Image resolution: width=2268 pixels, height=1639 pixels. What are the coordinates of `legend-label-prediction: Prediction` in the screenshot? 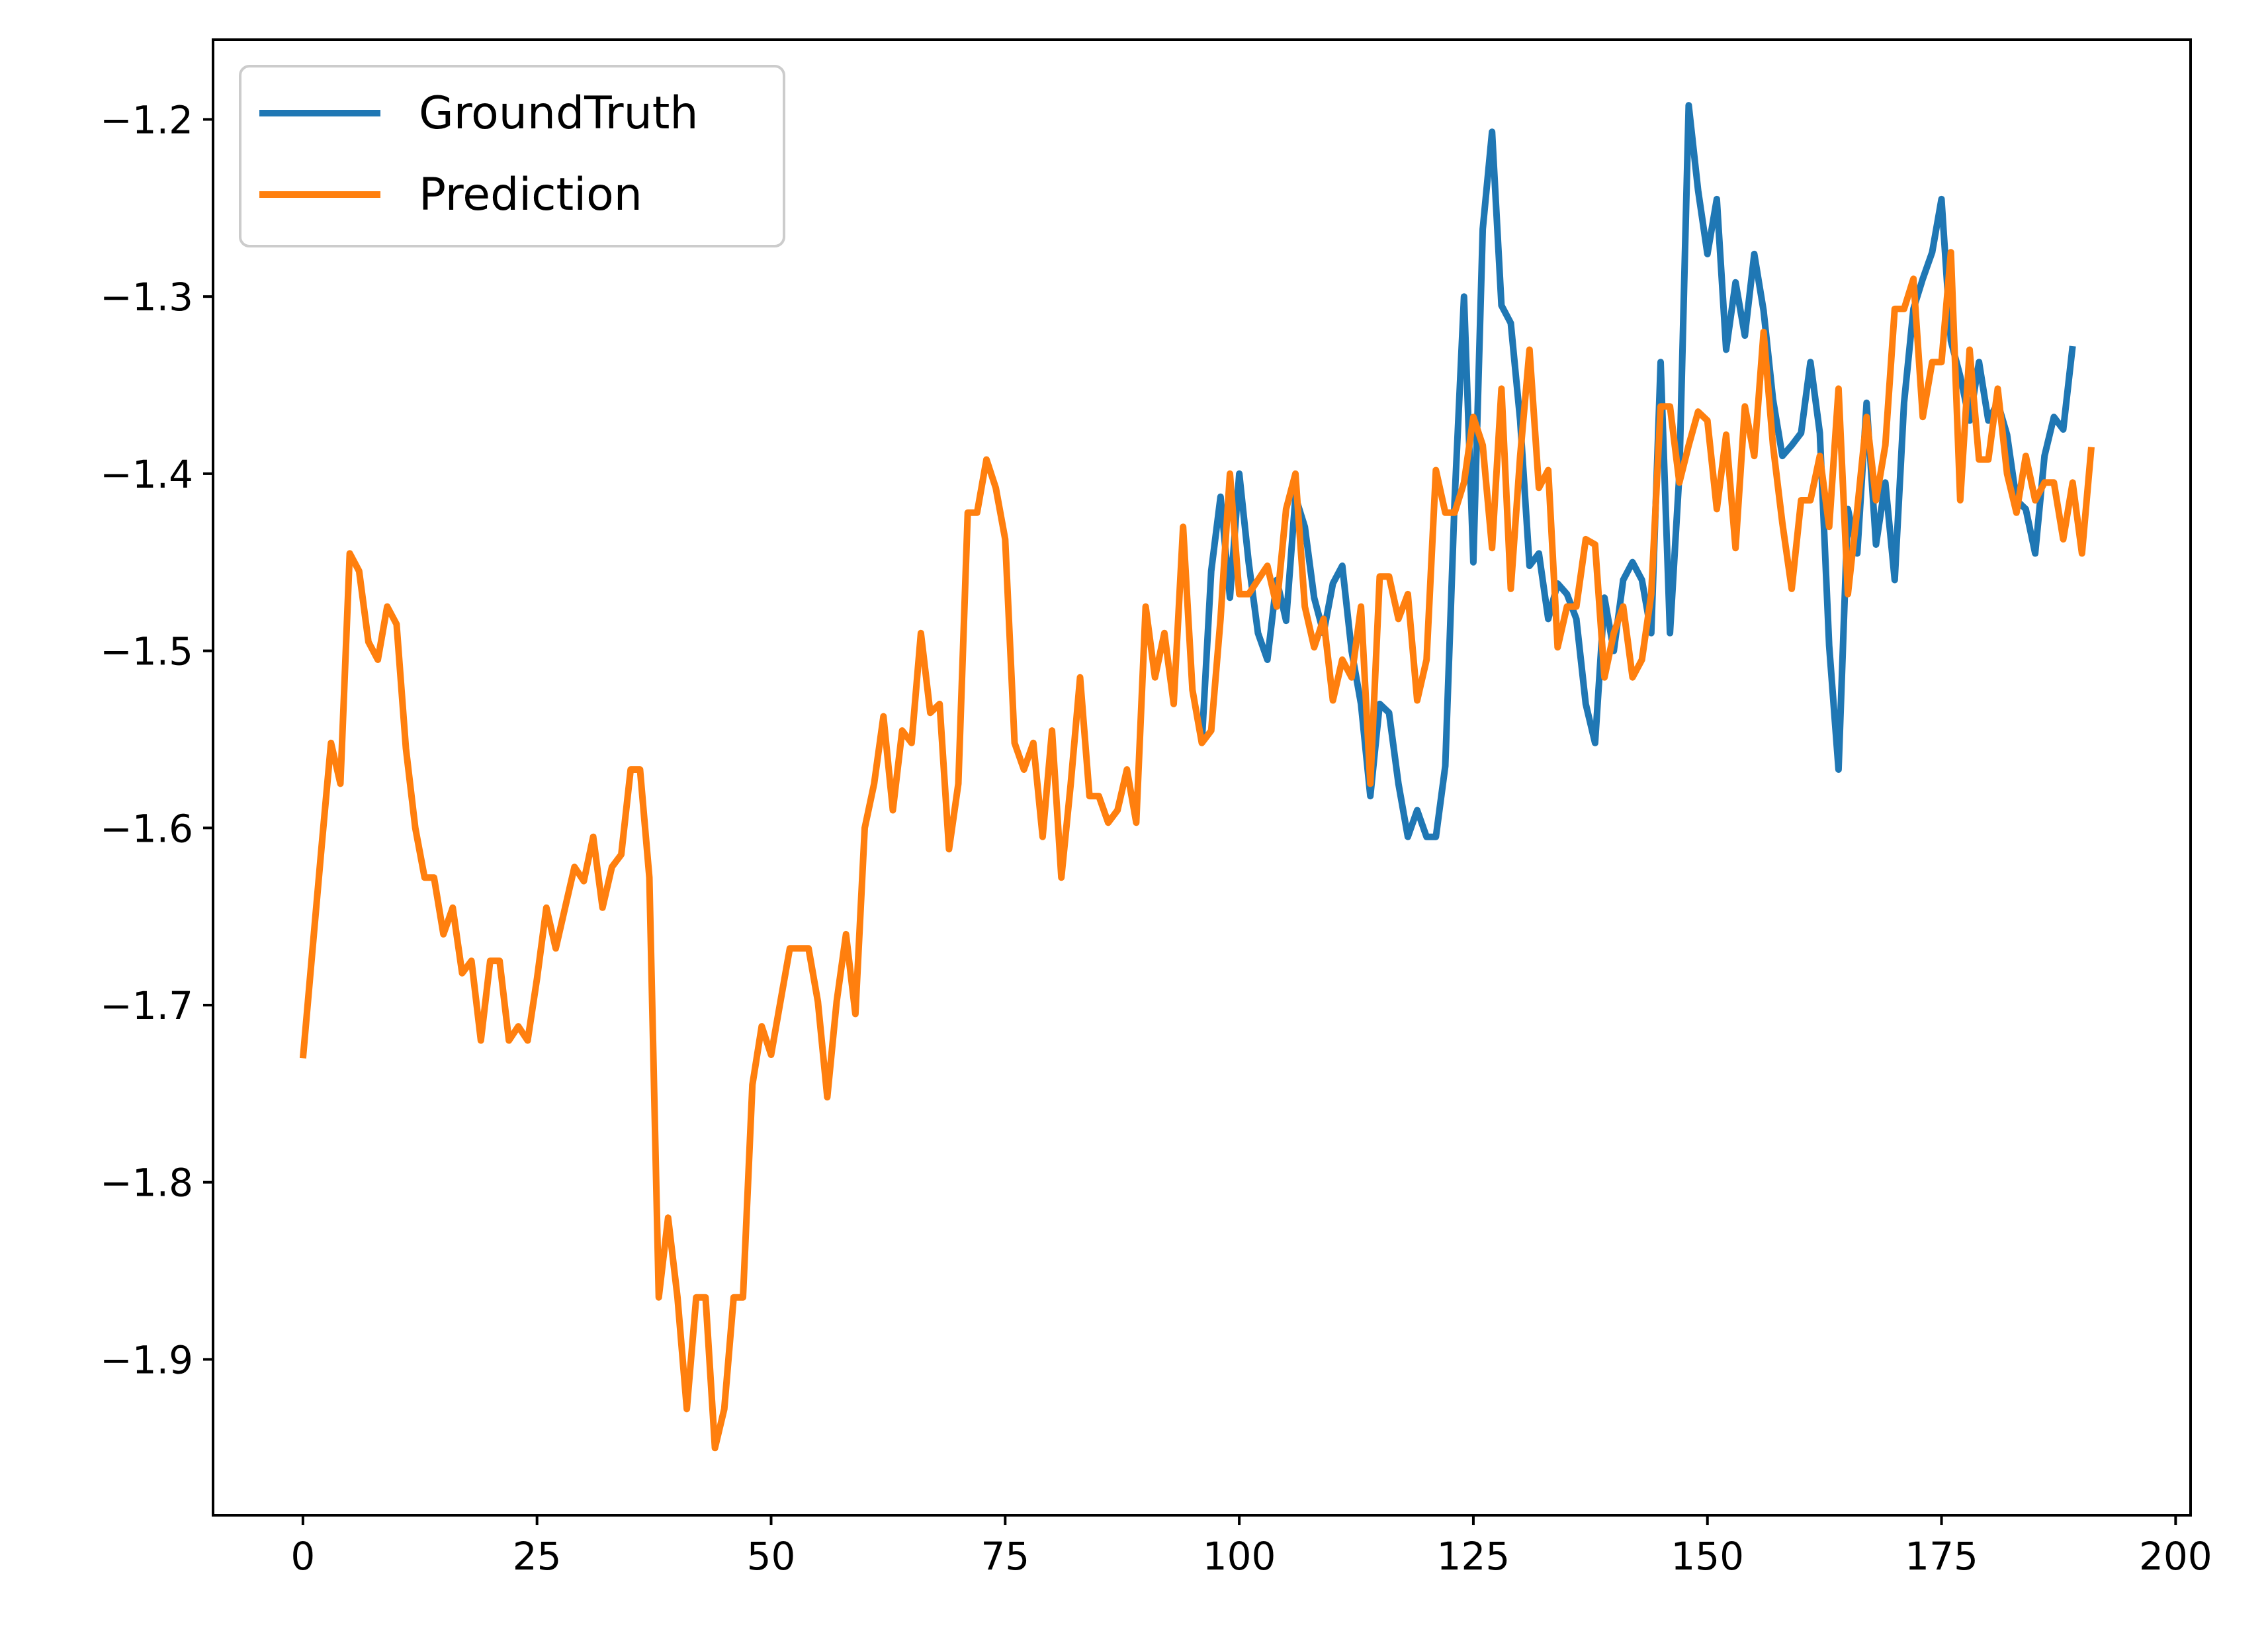 It's located at (530, 195).